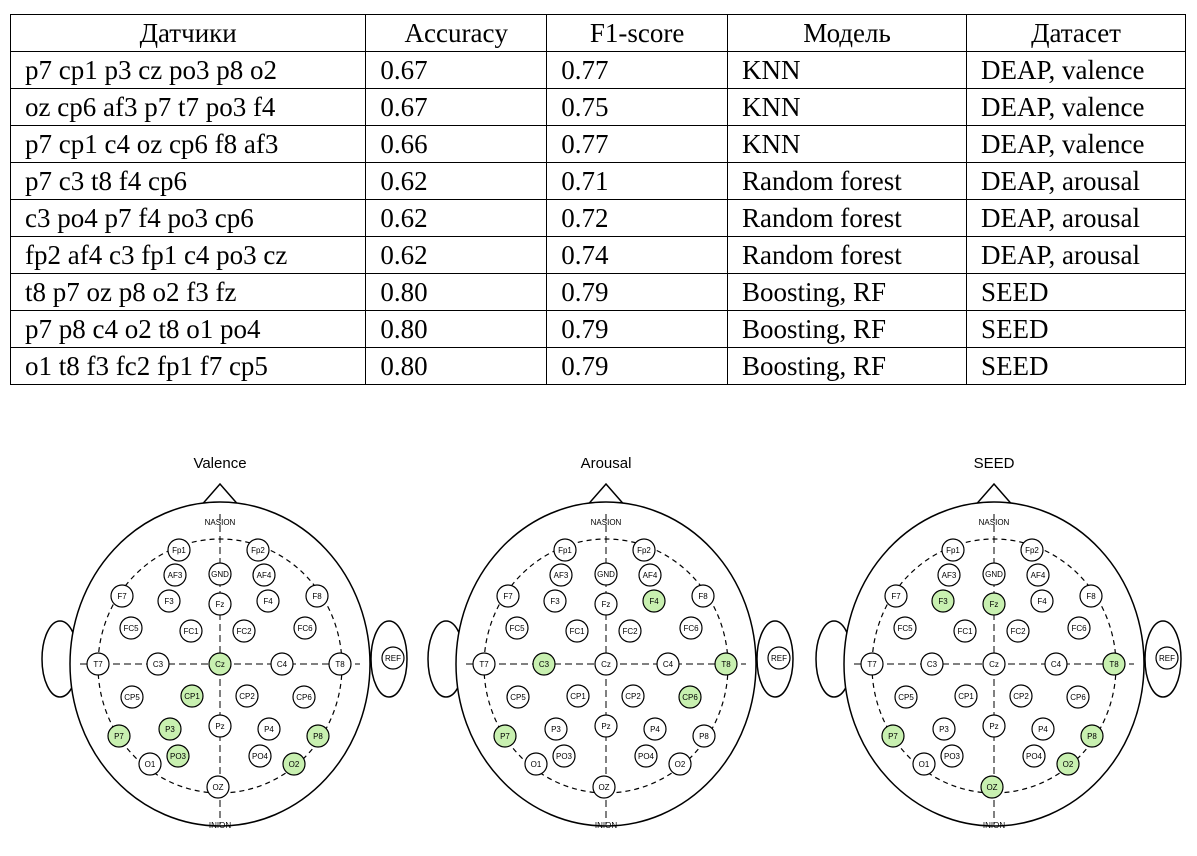 The image size is (1197, 856). I want to click on cell-accuracy: 0.80, so click(456, 366).